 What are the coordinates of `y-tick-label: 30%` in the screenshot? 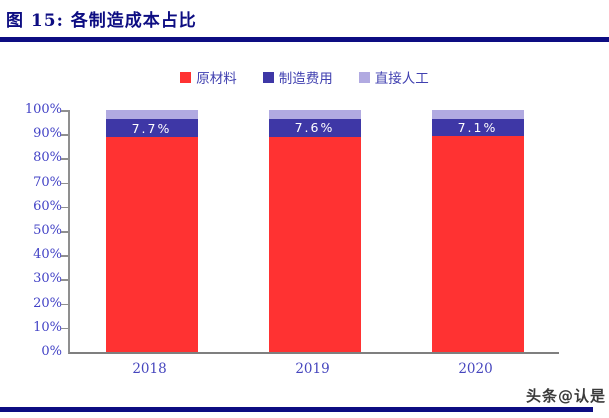 It's located at (47, 279).